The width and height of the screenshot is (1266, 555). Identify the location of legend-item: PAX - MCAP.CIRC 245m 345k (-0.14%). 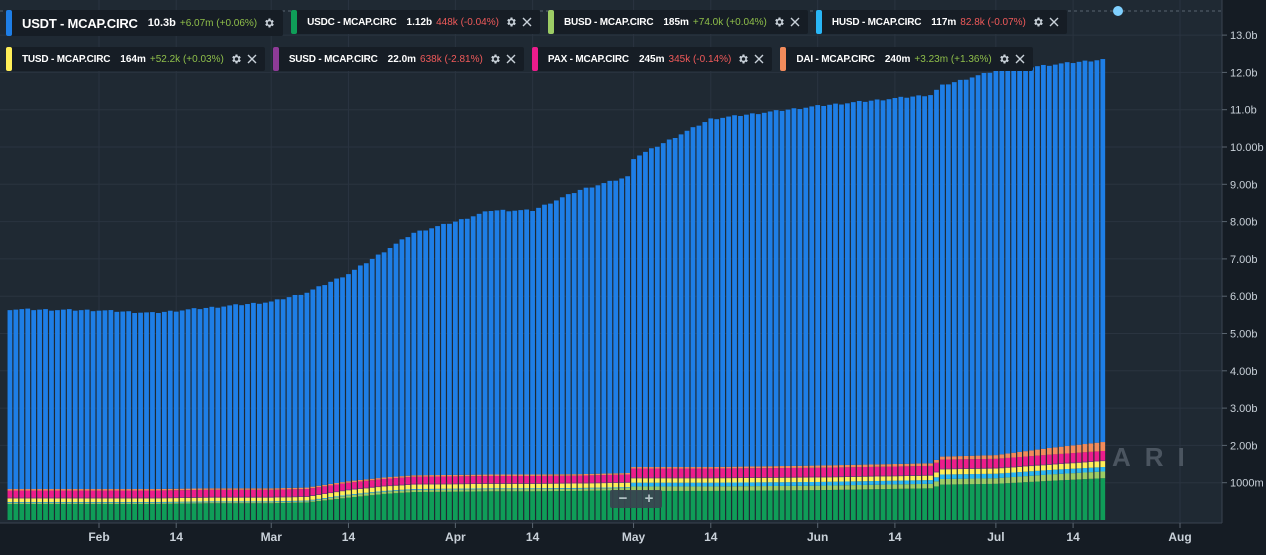
(652, 59).